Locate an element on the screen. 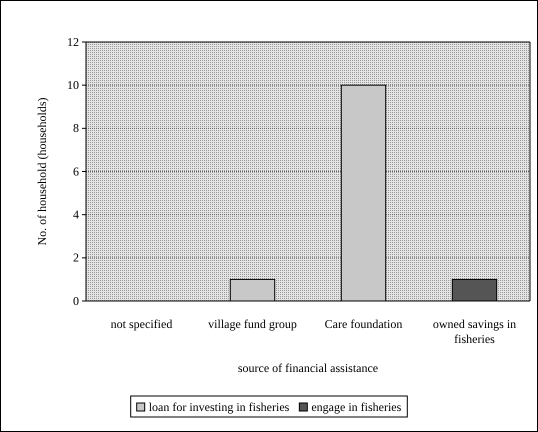 Image resolution: width=538 pixels, height=432 pixels. y-tick-label: 10 is located at coordinates (73, 85).